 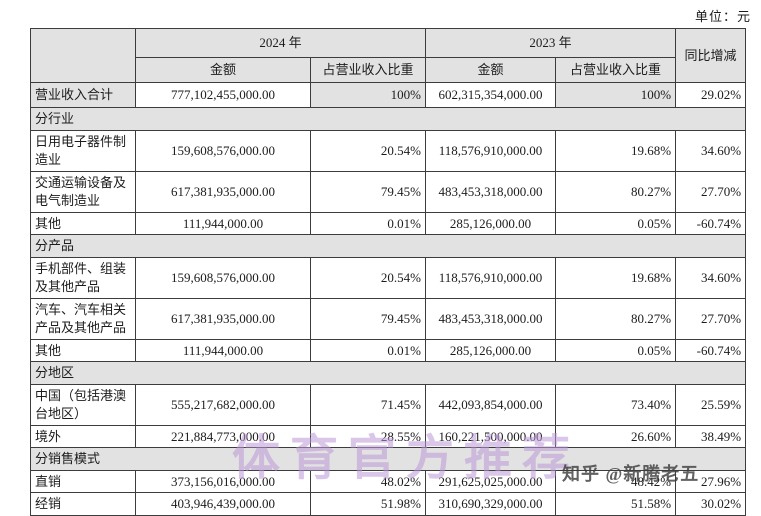 What do you see at coordinates (368, 481) in the screenshot?
I see `proportion-2024: 48.02%` at bounding box center [368, 481].